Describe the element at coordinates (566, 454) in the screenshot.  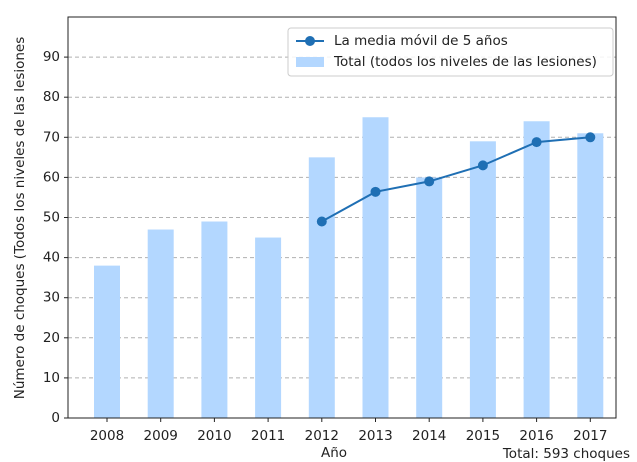
I see `annotation: Total: 593 choques` at that location.